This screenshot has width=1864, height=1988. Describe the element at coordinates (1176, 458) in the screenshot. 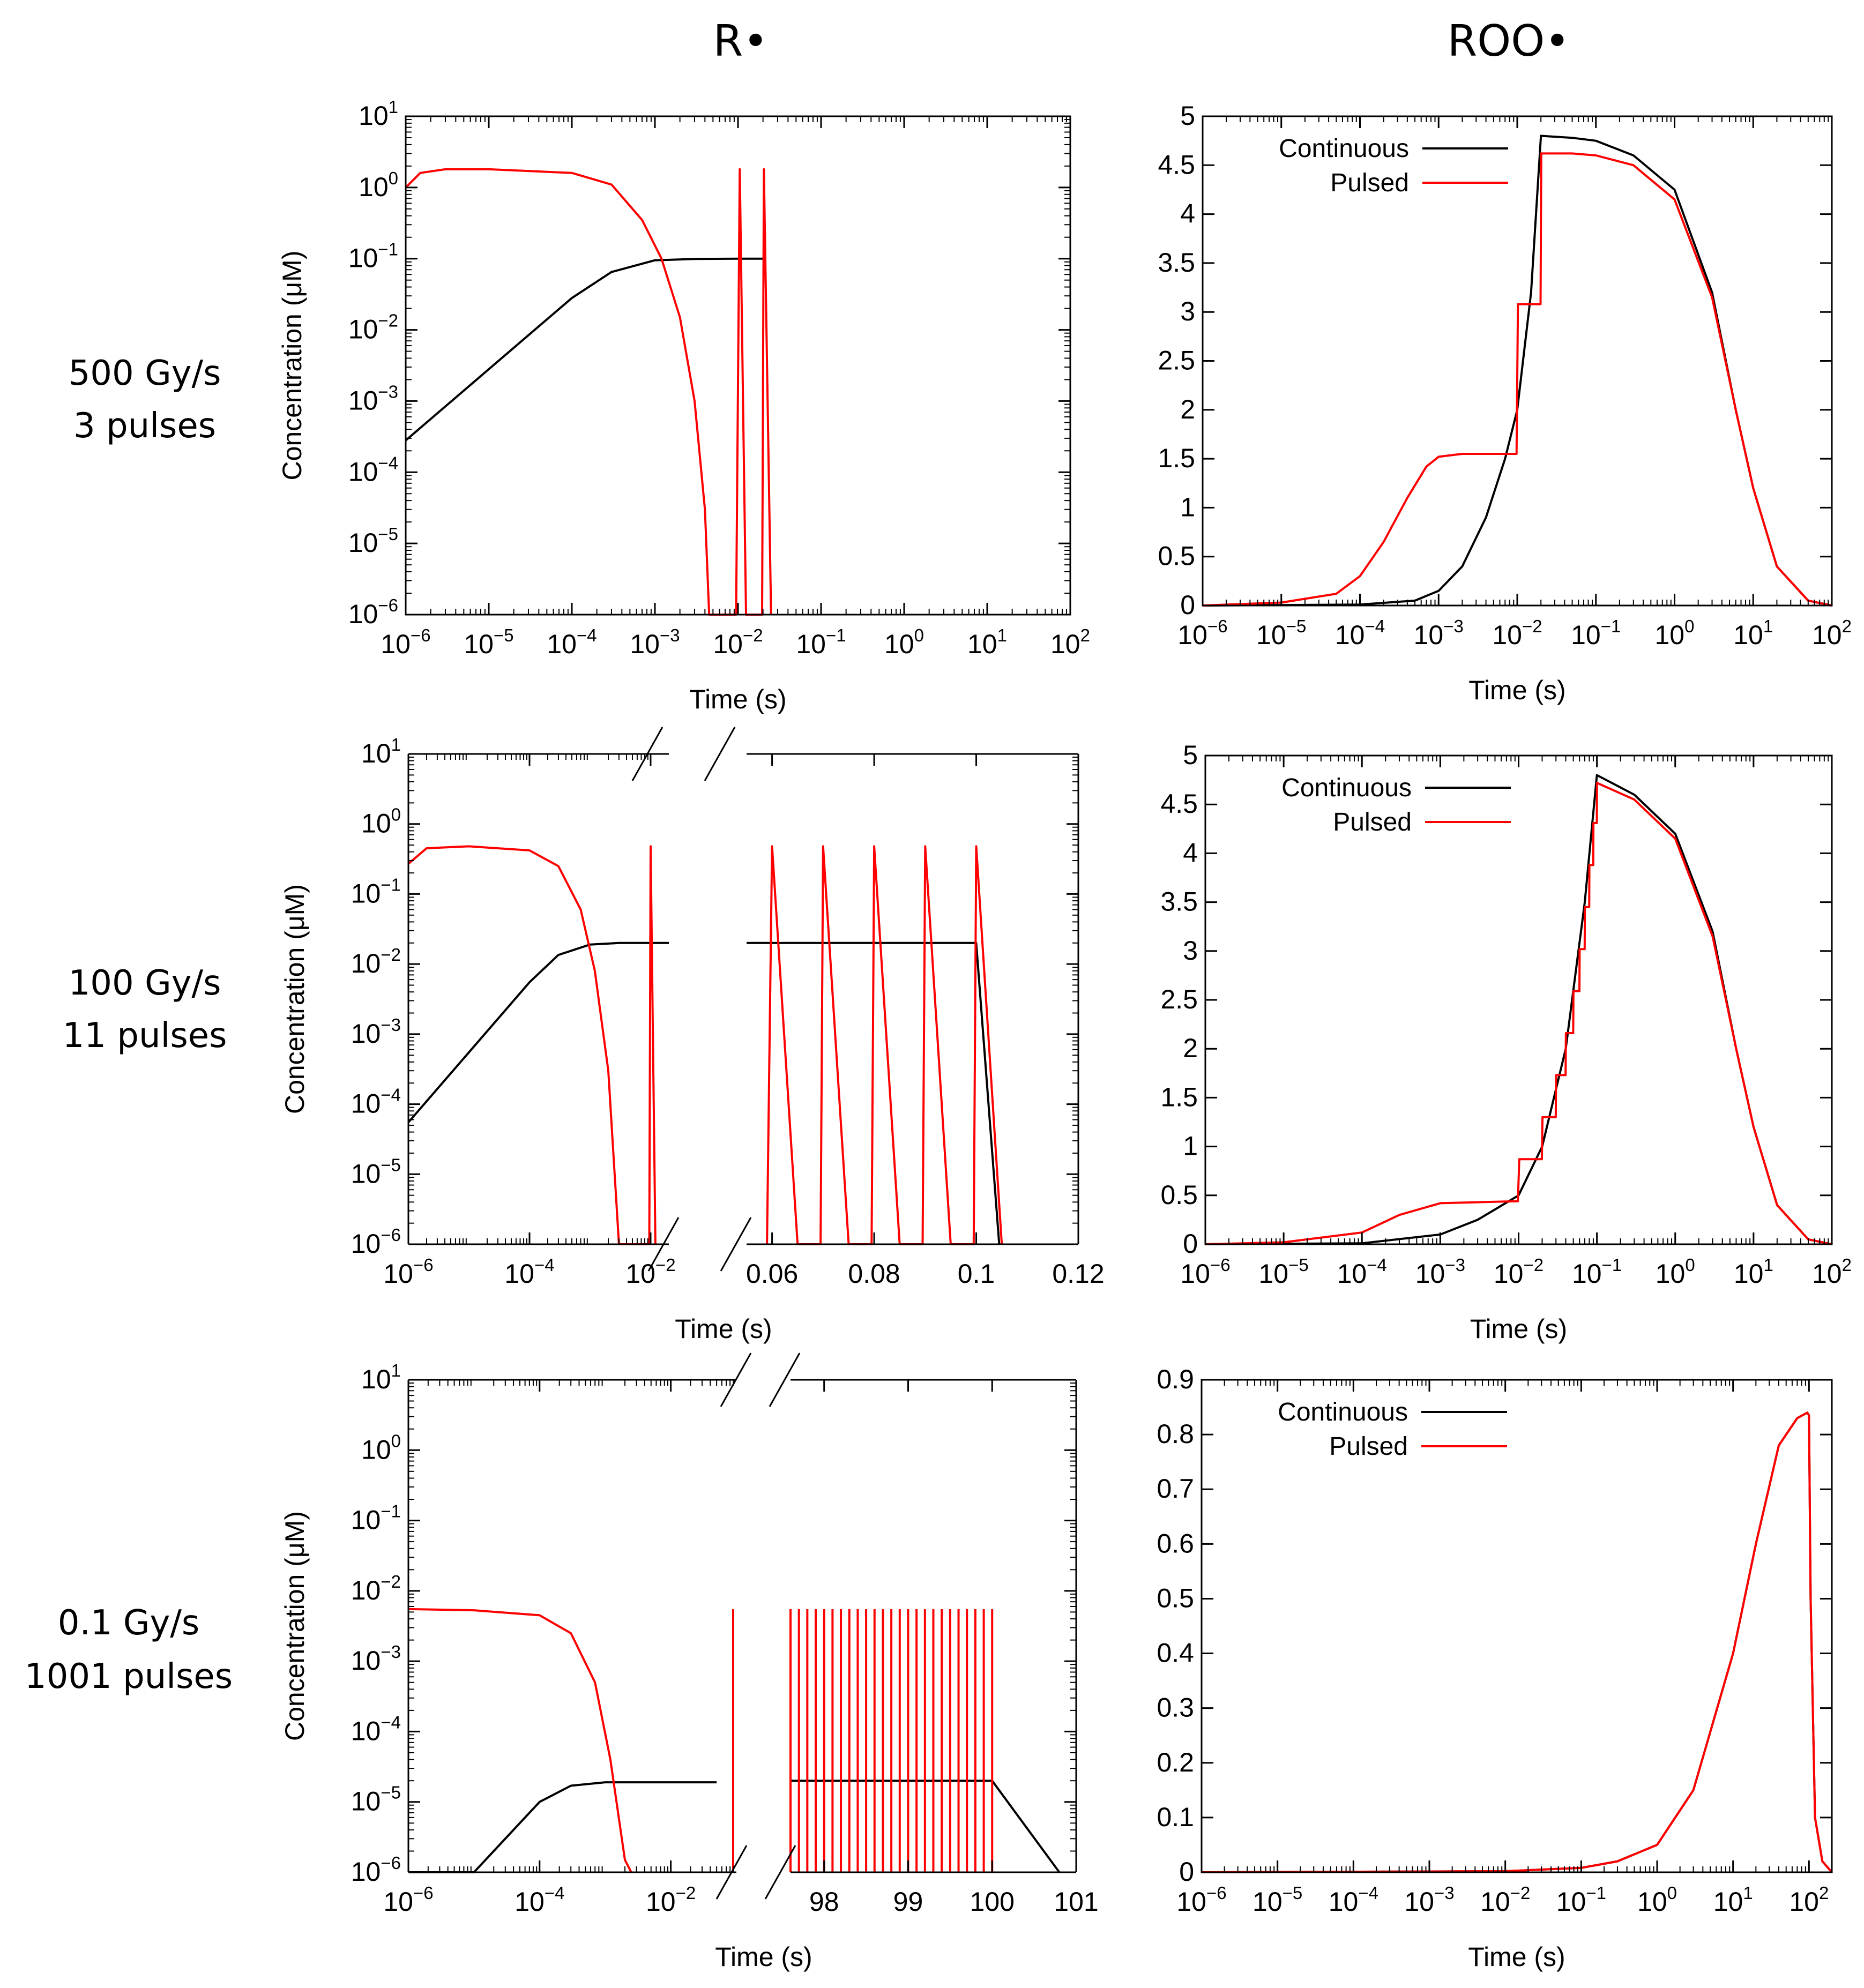

I see `roo-500-ytick-label: 1.5` at that location.